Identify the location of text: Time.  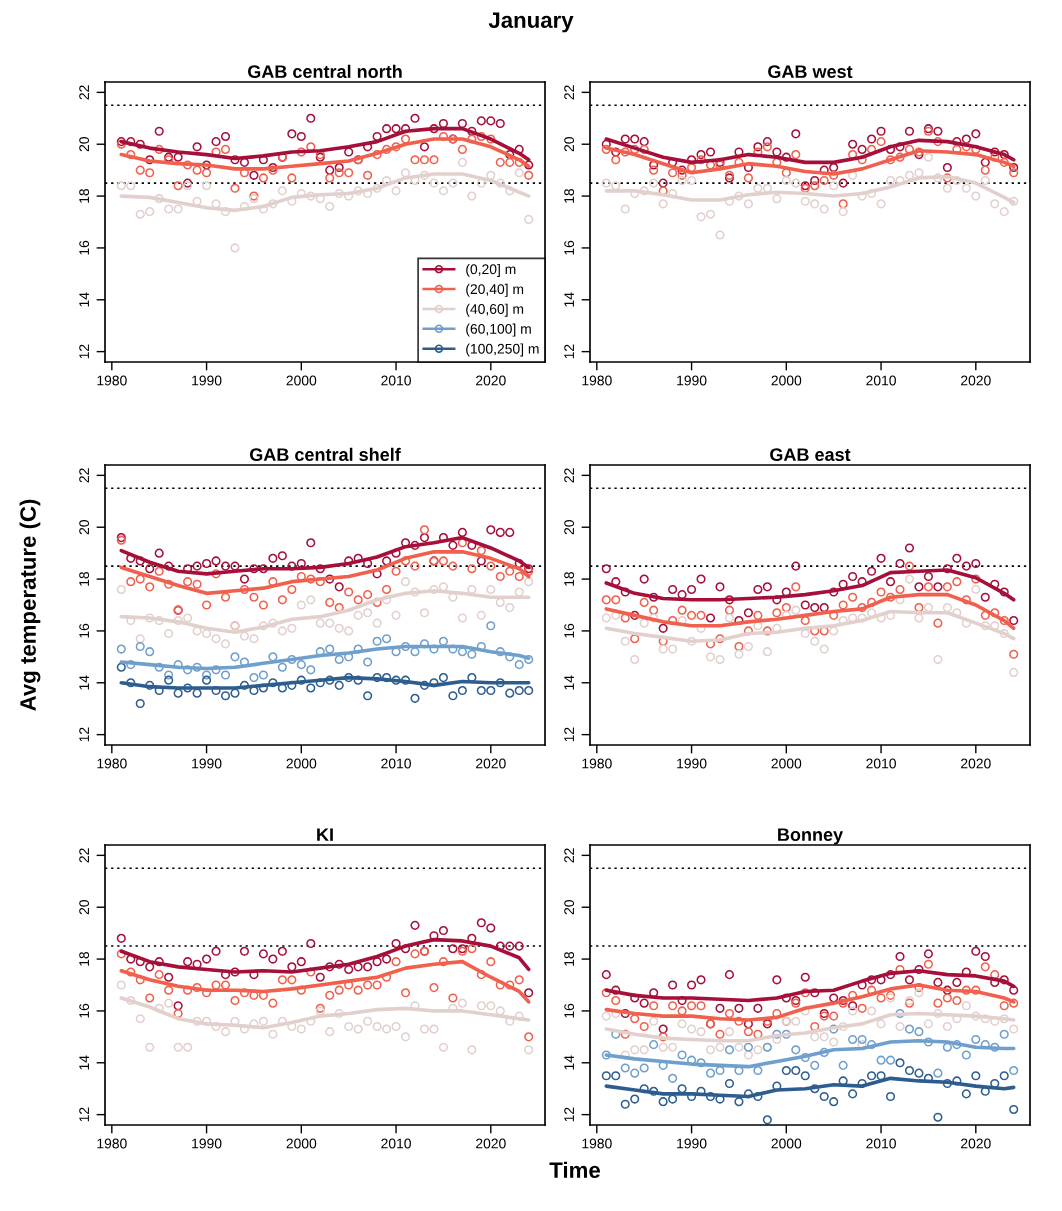
(574, 1169).